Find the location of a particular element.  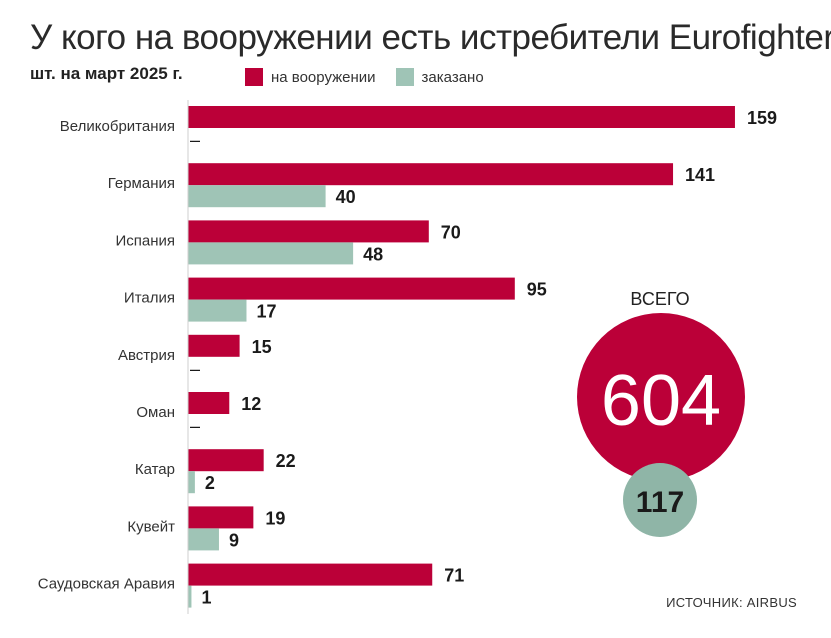

legend-swatch-ordered is located at coordinates (404, 77).